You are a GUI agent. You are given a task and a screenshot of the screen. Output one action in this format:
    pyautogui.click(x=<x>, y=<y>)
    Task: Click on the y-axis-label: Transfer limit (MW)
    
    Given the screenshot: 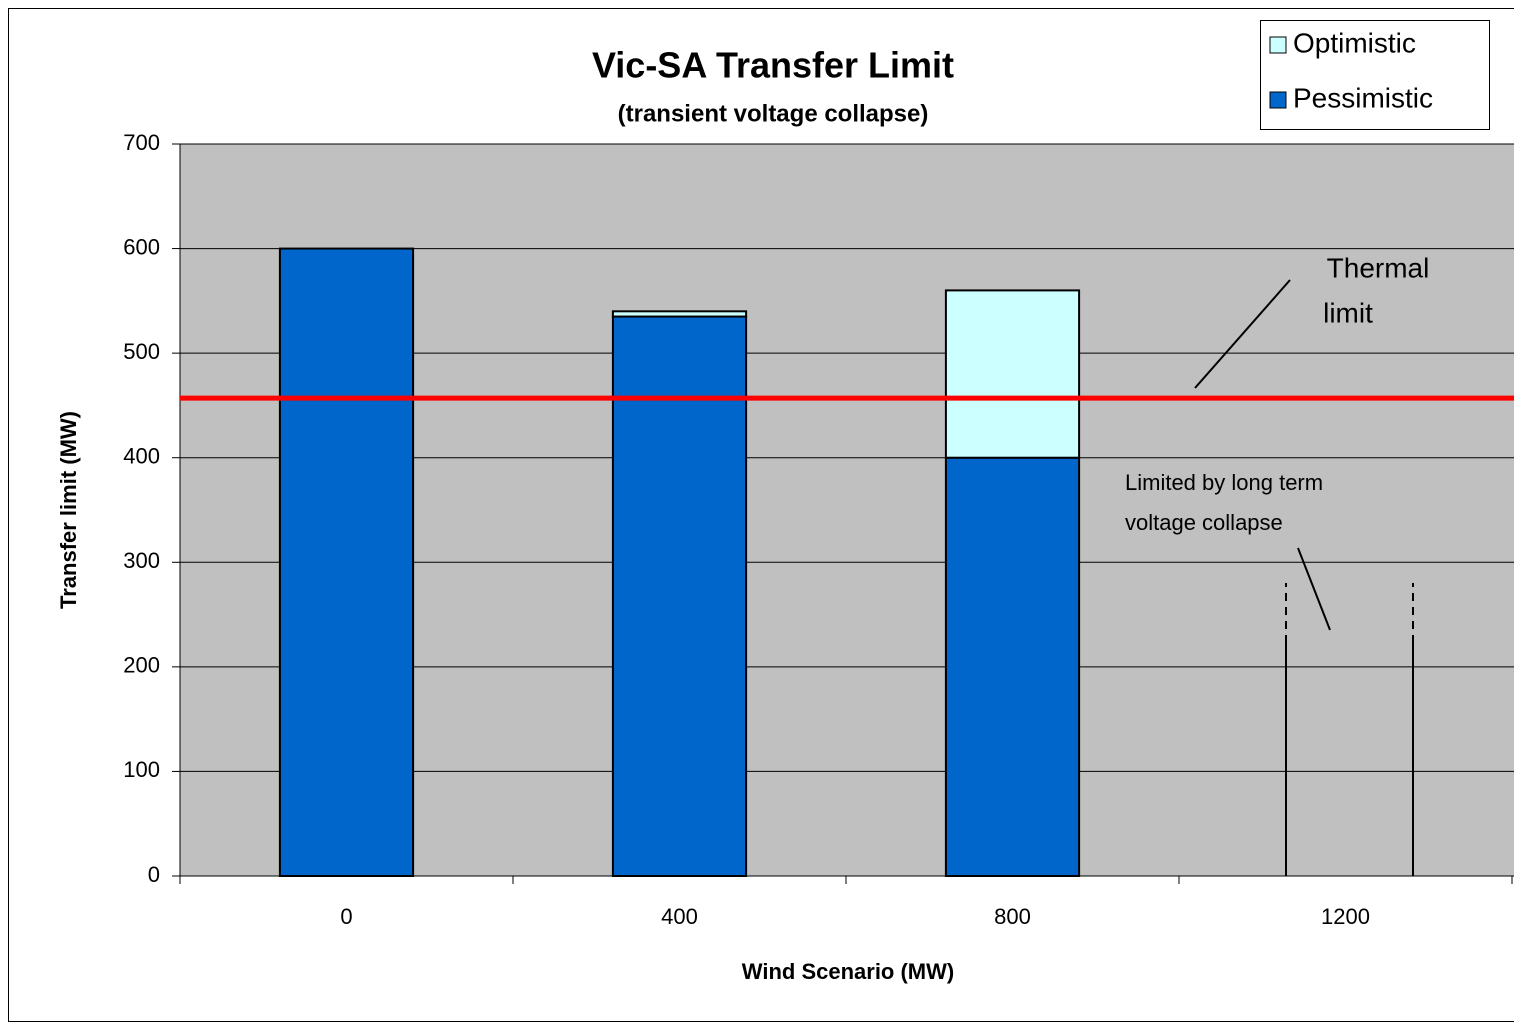 What is the action you would take?
    pyautogui.click(x=68, y=510)
    